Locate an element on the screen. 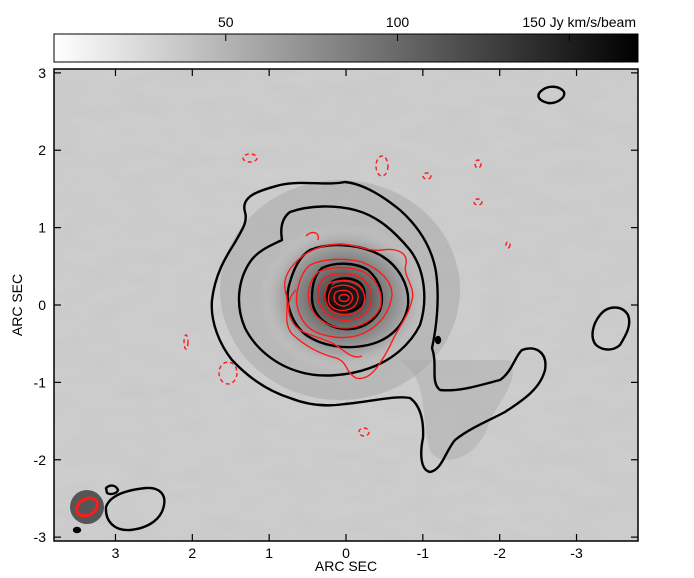 Image resolution: width=694 pixels, height=578 pixels. x-tick-label: -2 is located at coordinates (499, 553).